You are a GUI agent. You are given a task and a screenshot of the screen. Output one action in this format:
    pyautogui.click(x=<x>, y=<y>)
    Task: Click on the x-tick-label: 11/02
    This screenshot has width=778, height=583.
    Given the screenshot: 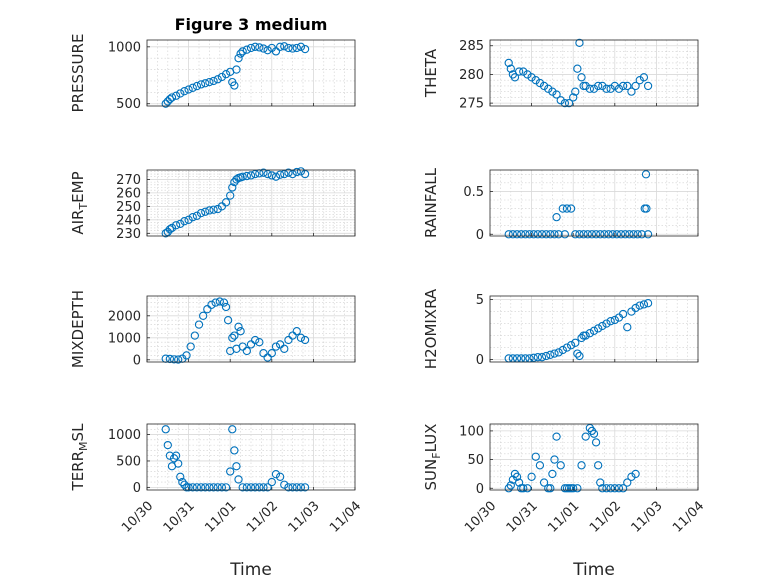 What is the action you would take?
    pyautogui.click(x=262, y=517)
    